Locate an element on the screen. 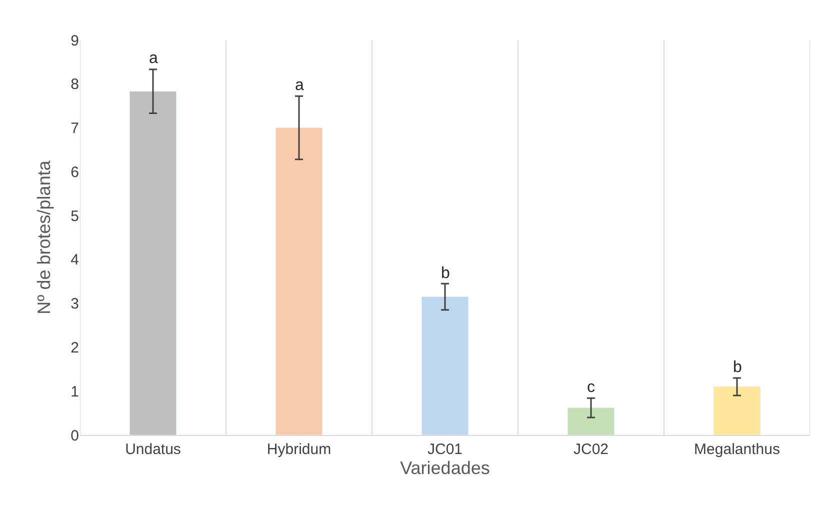 Image resolution: width=840 pixels, height=510 pixels. y-tick-label: 6 is located at coordinates (74, 172).